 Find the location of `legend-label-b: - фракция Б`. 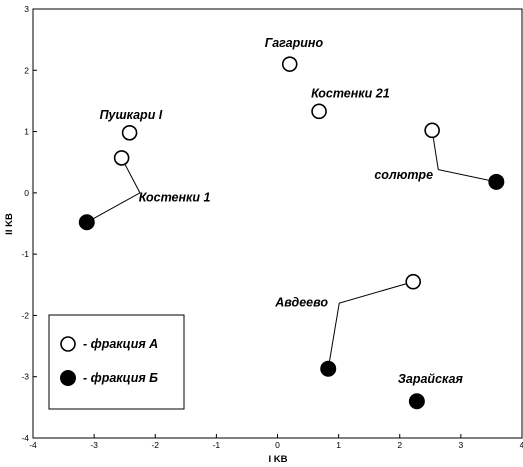

legend-label-b: - фракция Б is located at coordinates (120, 378).